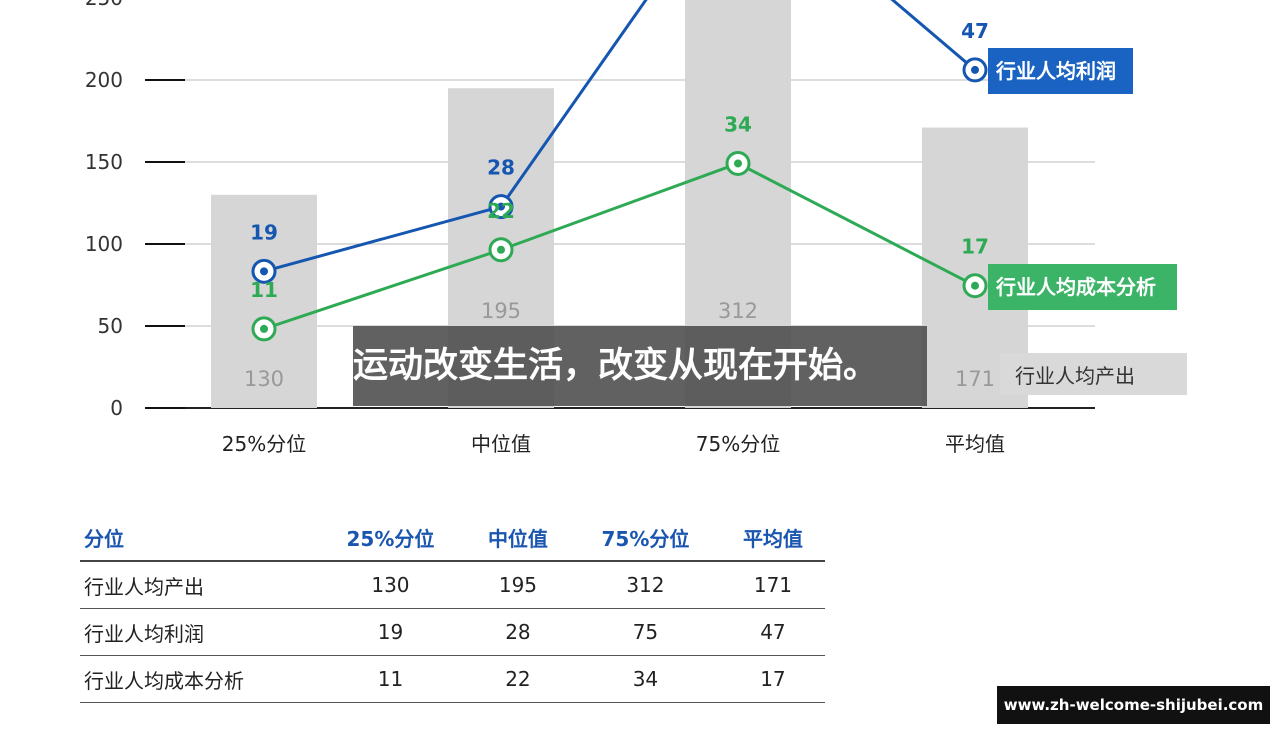  What do you see at coordinates (264, 290) in the screenshot?
I see `point-value-label: 11` at bounding box center [264, 290].